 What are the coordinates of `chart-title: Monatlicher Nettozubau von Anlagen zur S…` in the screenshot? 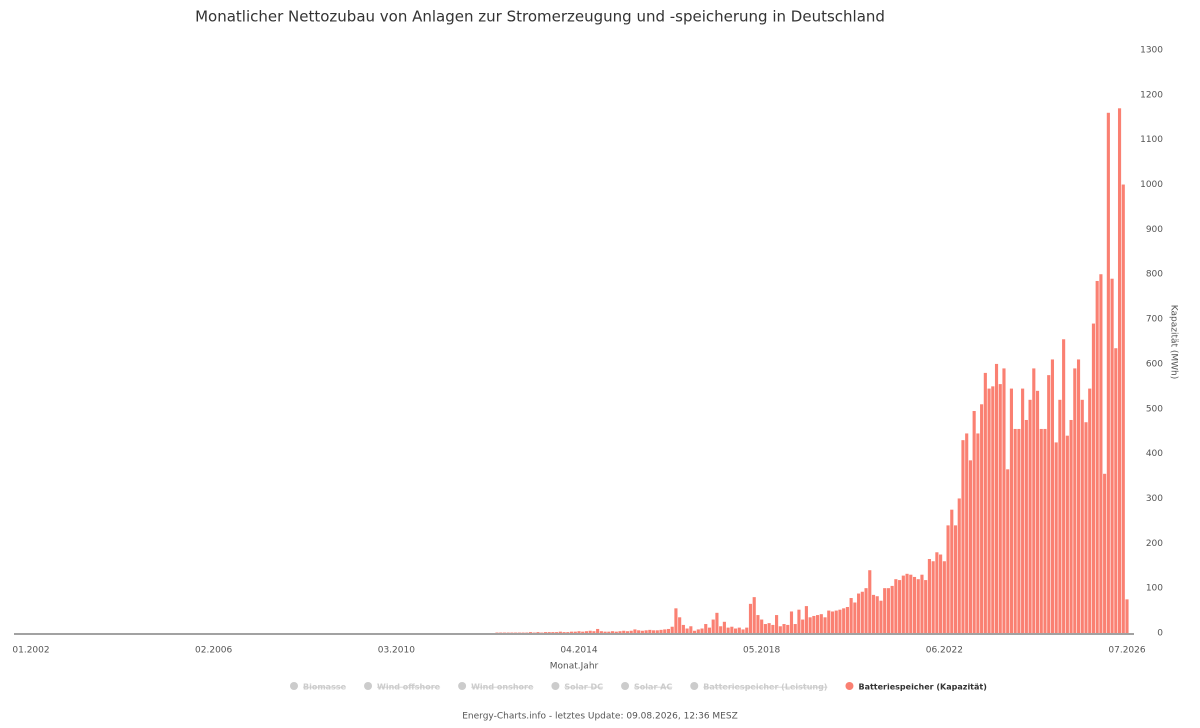 It's located at (540, 17).